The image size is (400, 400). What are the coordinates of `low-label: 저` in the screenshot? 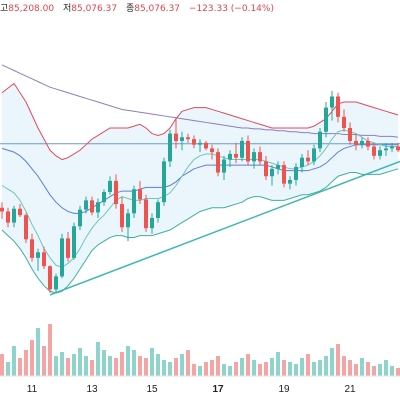 It's located at (67, 9).